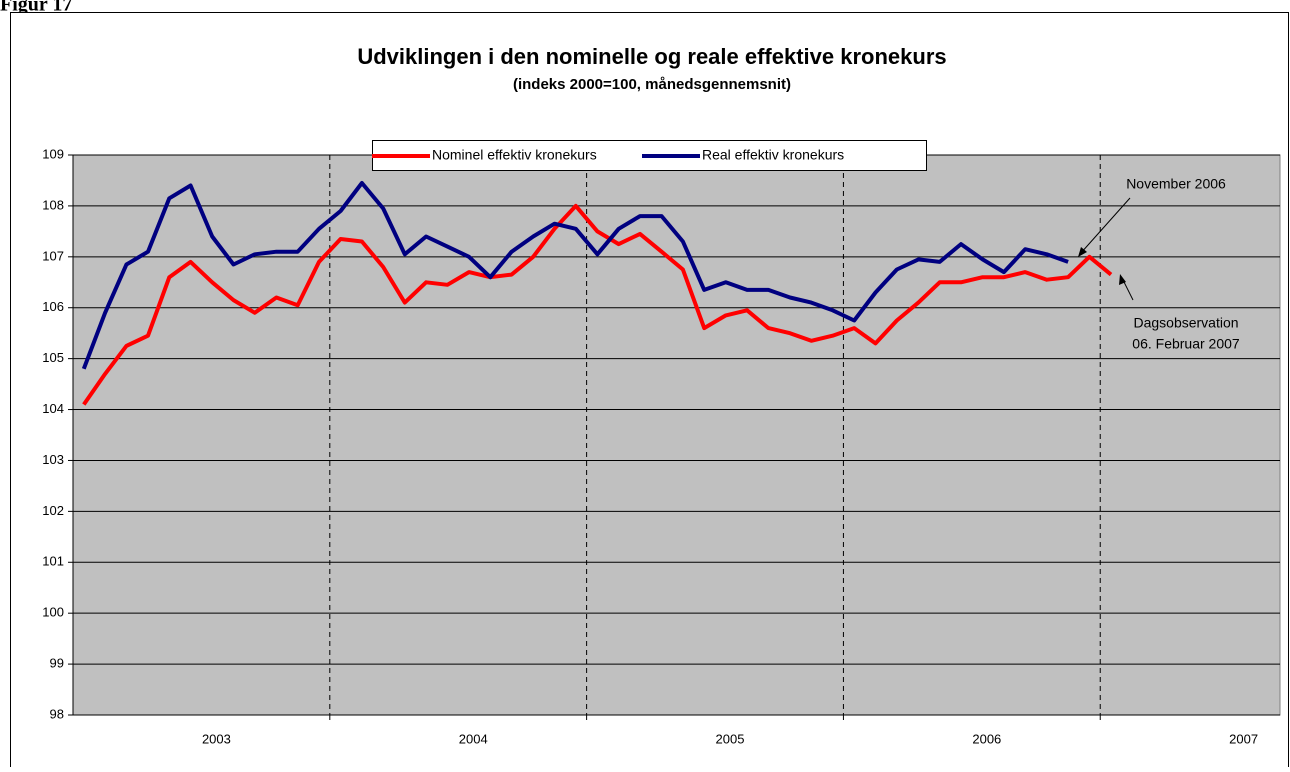 Image resolution: width=1290 pixels, height=772 pixels. What do you see at coordinates (53, 255) in the screenshot?
I see `y-tick-label: 107` at bounding box center [53, 255].